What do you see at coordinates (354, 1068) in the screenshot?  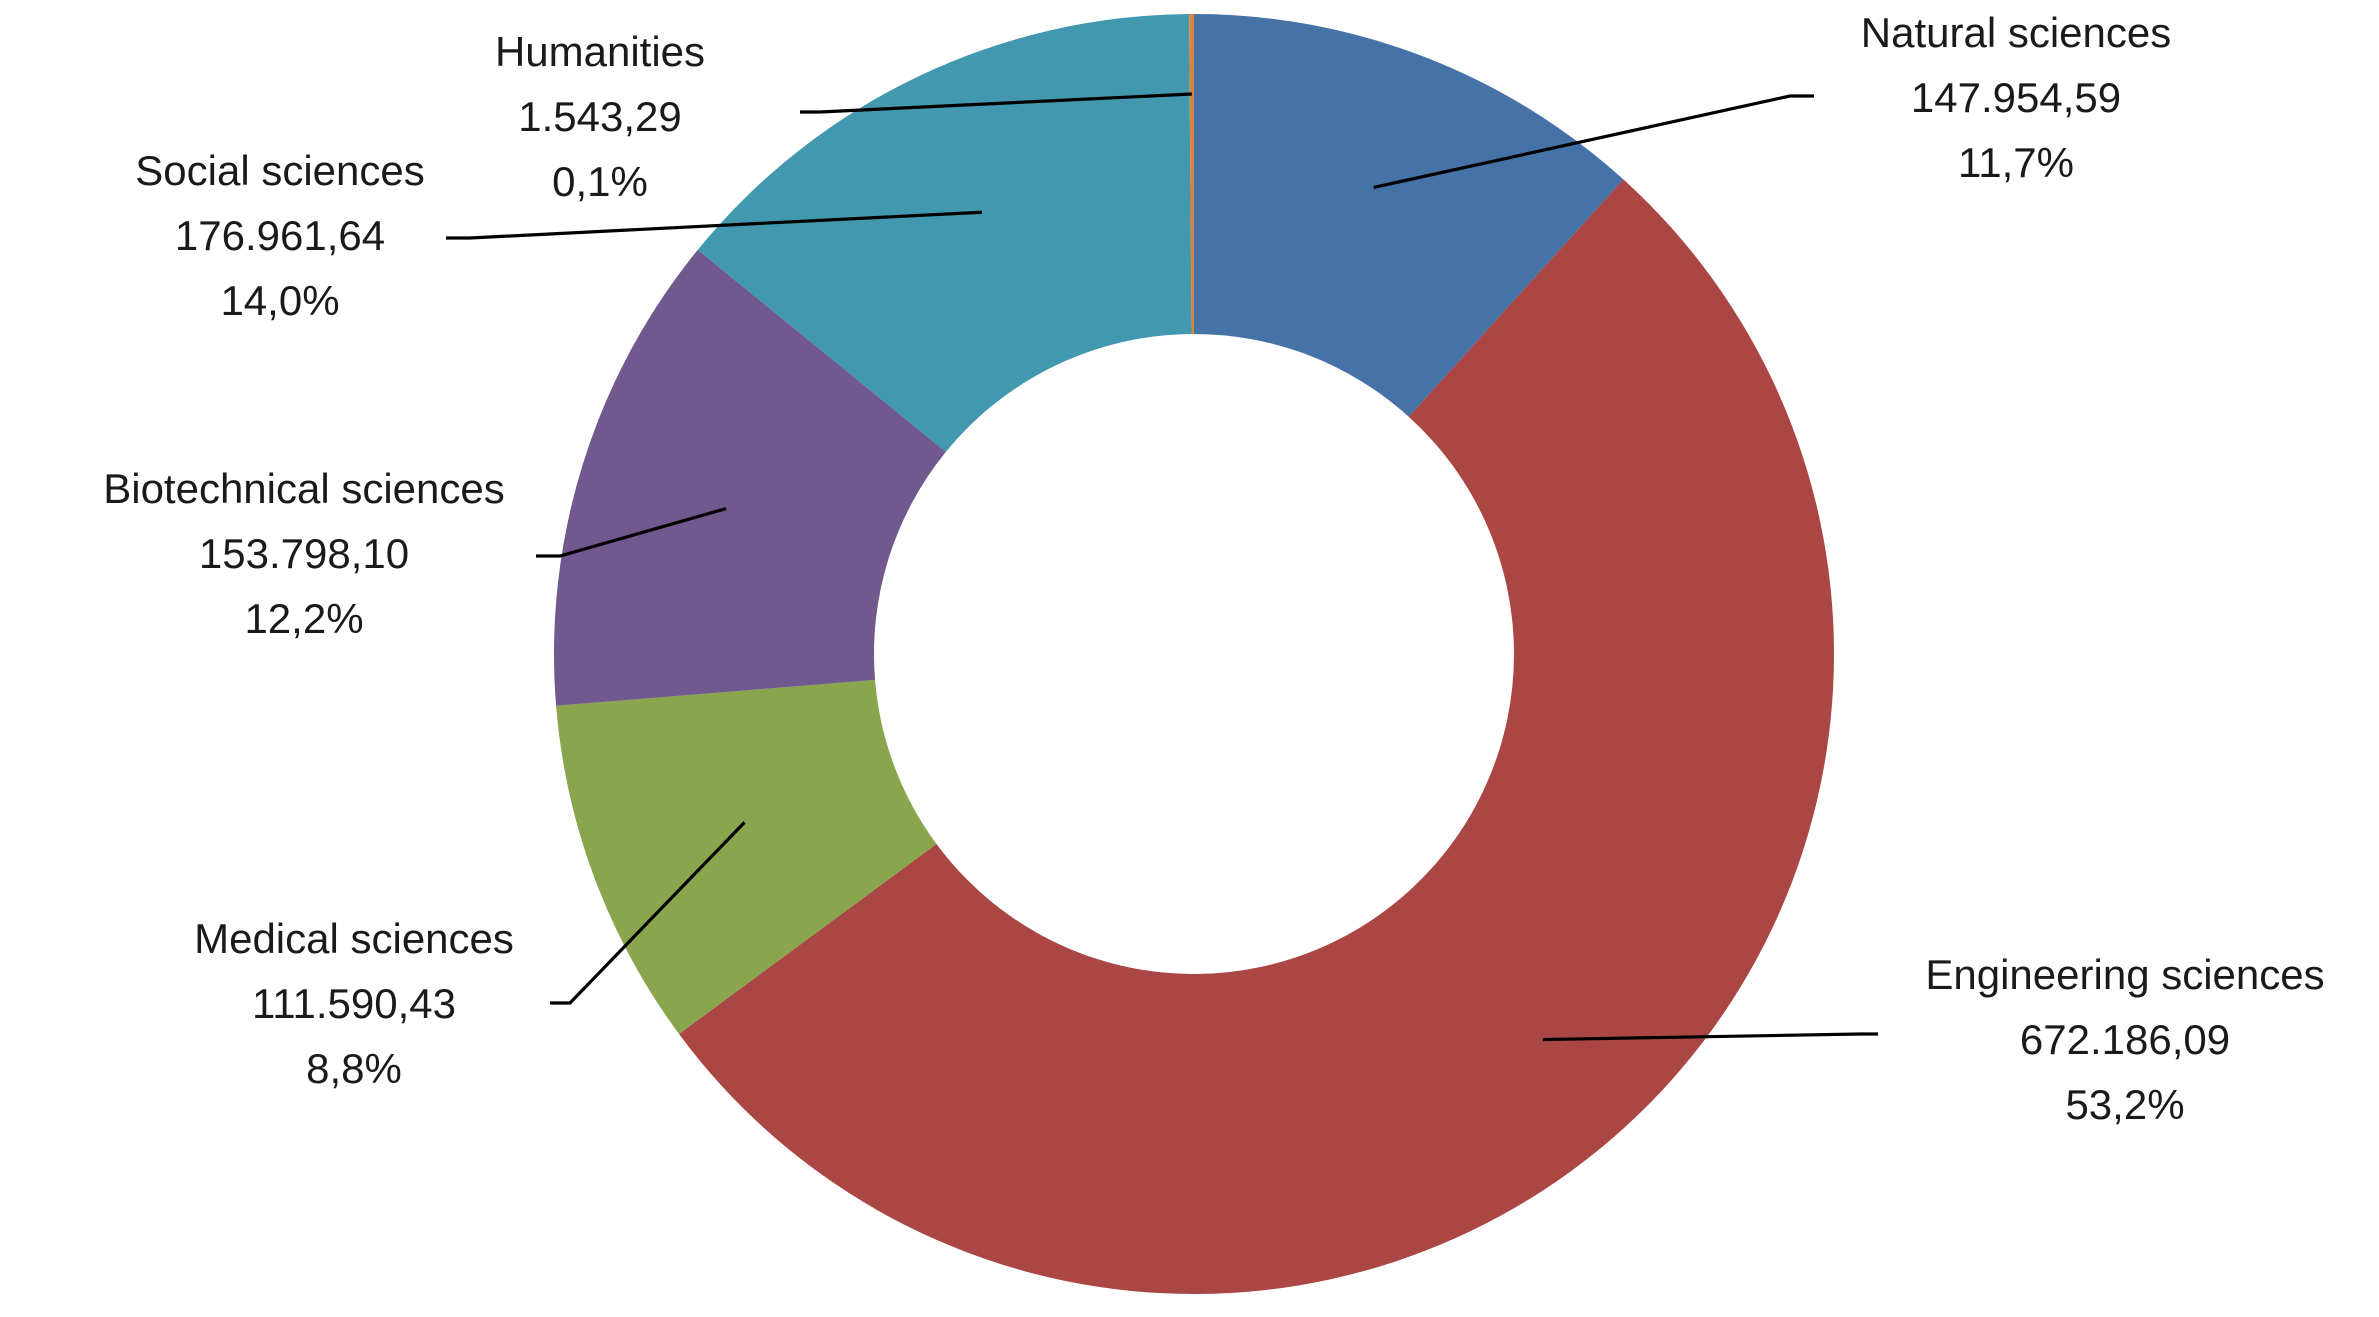 I see `label-medical-sciences-percent: 8,8%` at bounding box center [354, 1068].